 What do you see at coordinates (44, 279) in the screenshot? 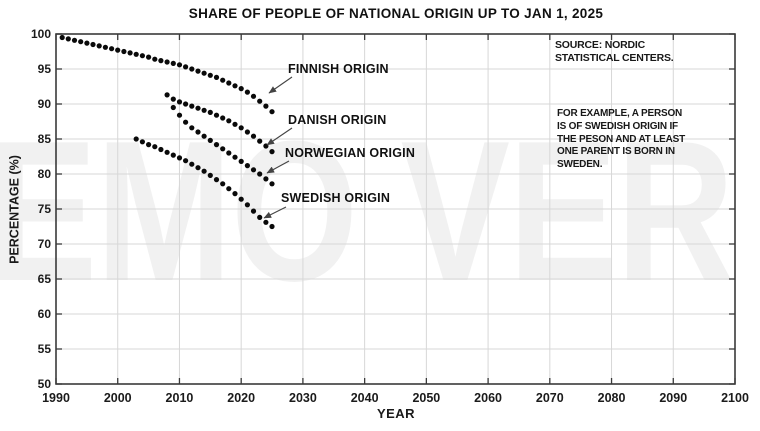
I see `y-tick-label: 65` at bounding box center [44, 279].